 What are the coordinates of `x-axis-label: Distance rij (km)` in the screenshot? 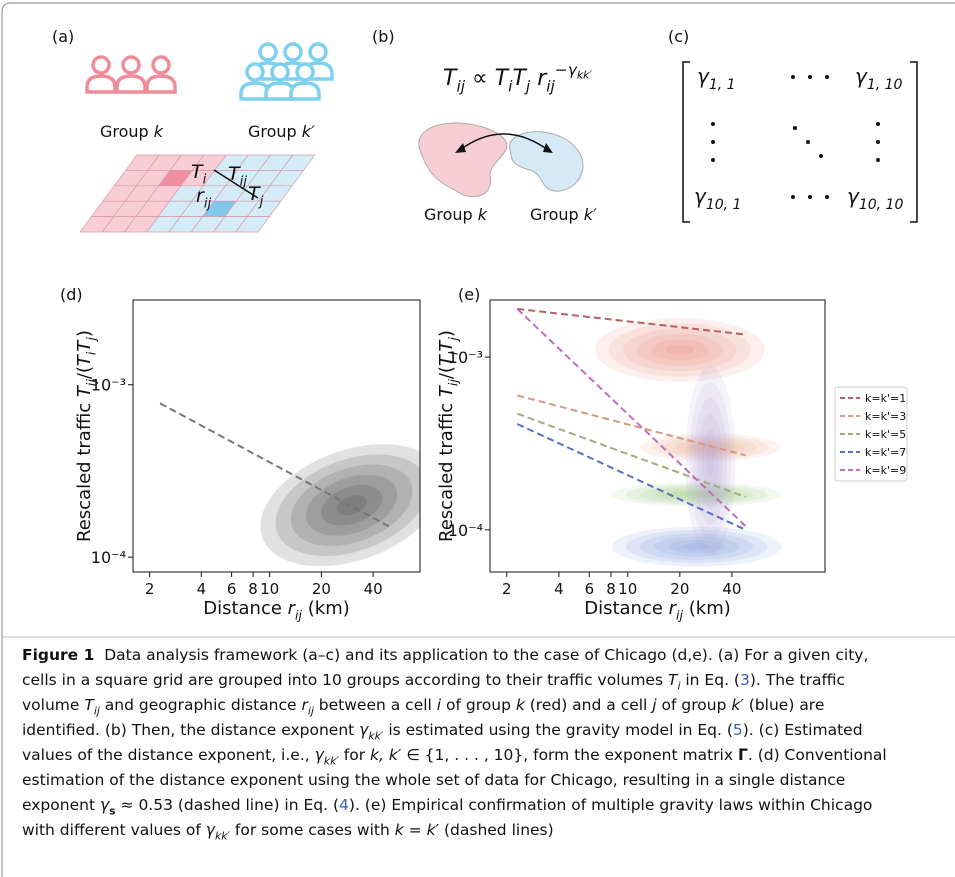 It's located at (657, 610).